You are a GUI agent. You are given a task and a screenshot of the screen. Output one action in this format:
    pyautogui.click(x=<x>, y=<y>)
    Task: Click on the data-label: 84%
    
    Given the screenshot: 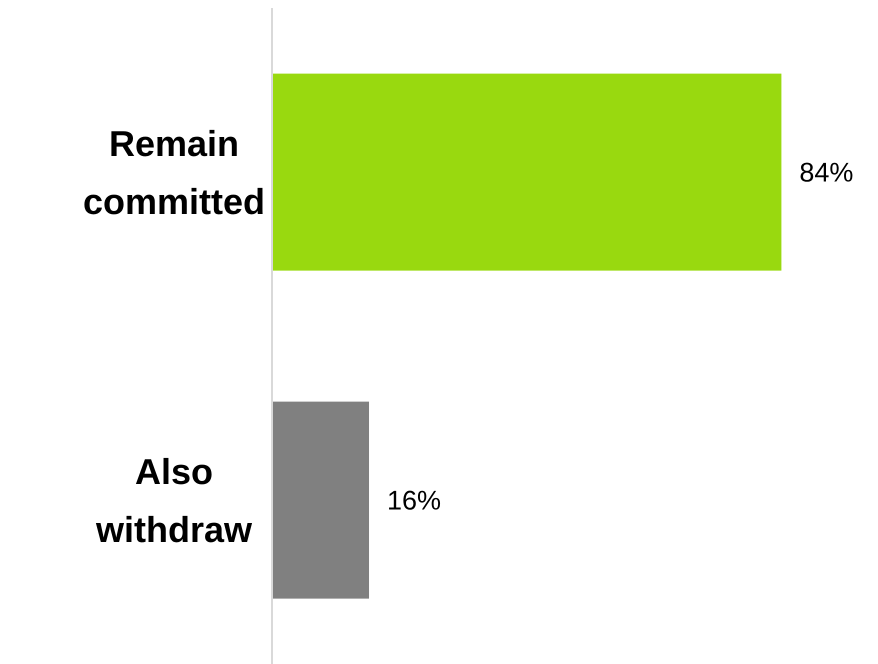 What is the action you would take?
    pyautogui.click(x=826, y=173)
    